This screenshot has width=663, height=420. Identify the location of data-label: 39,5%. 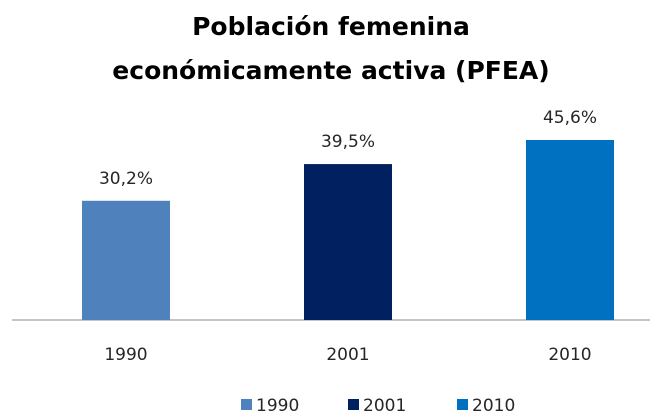
(348, 142).